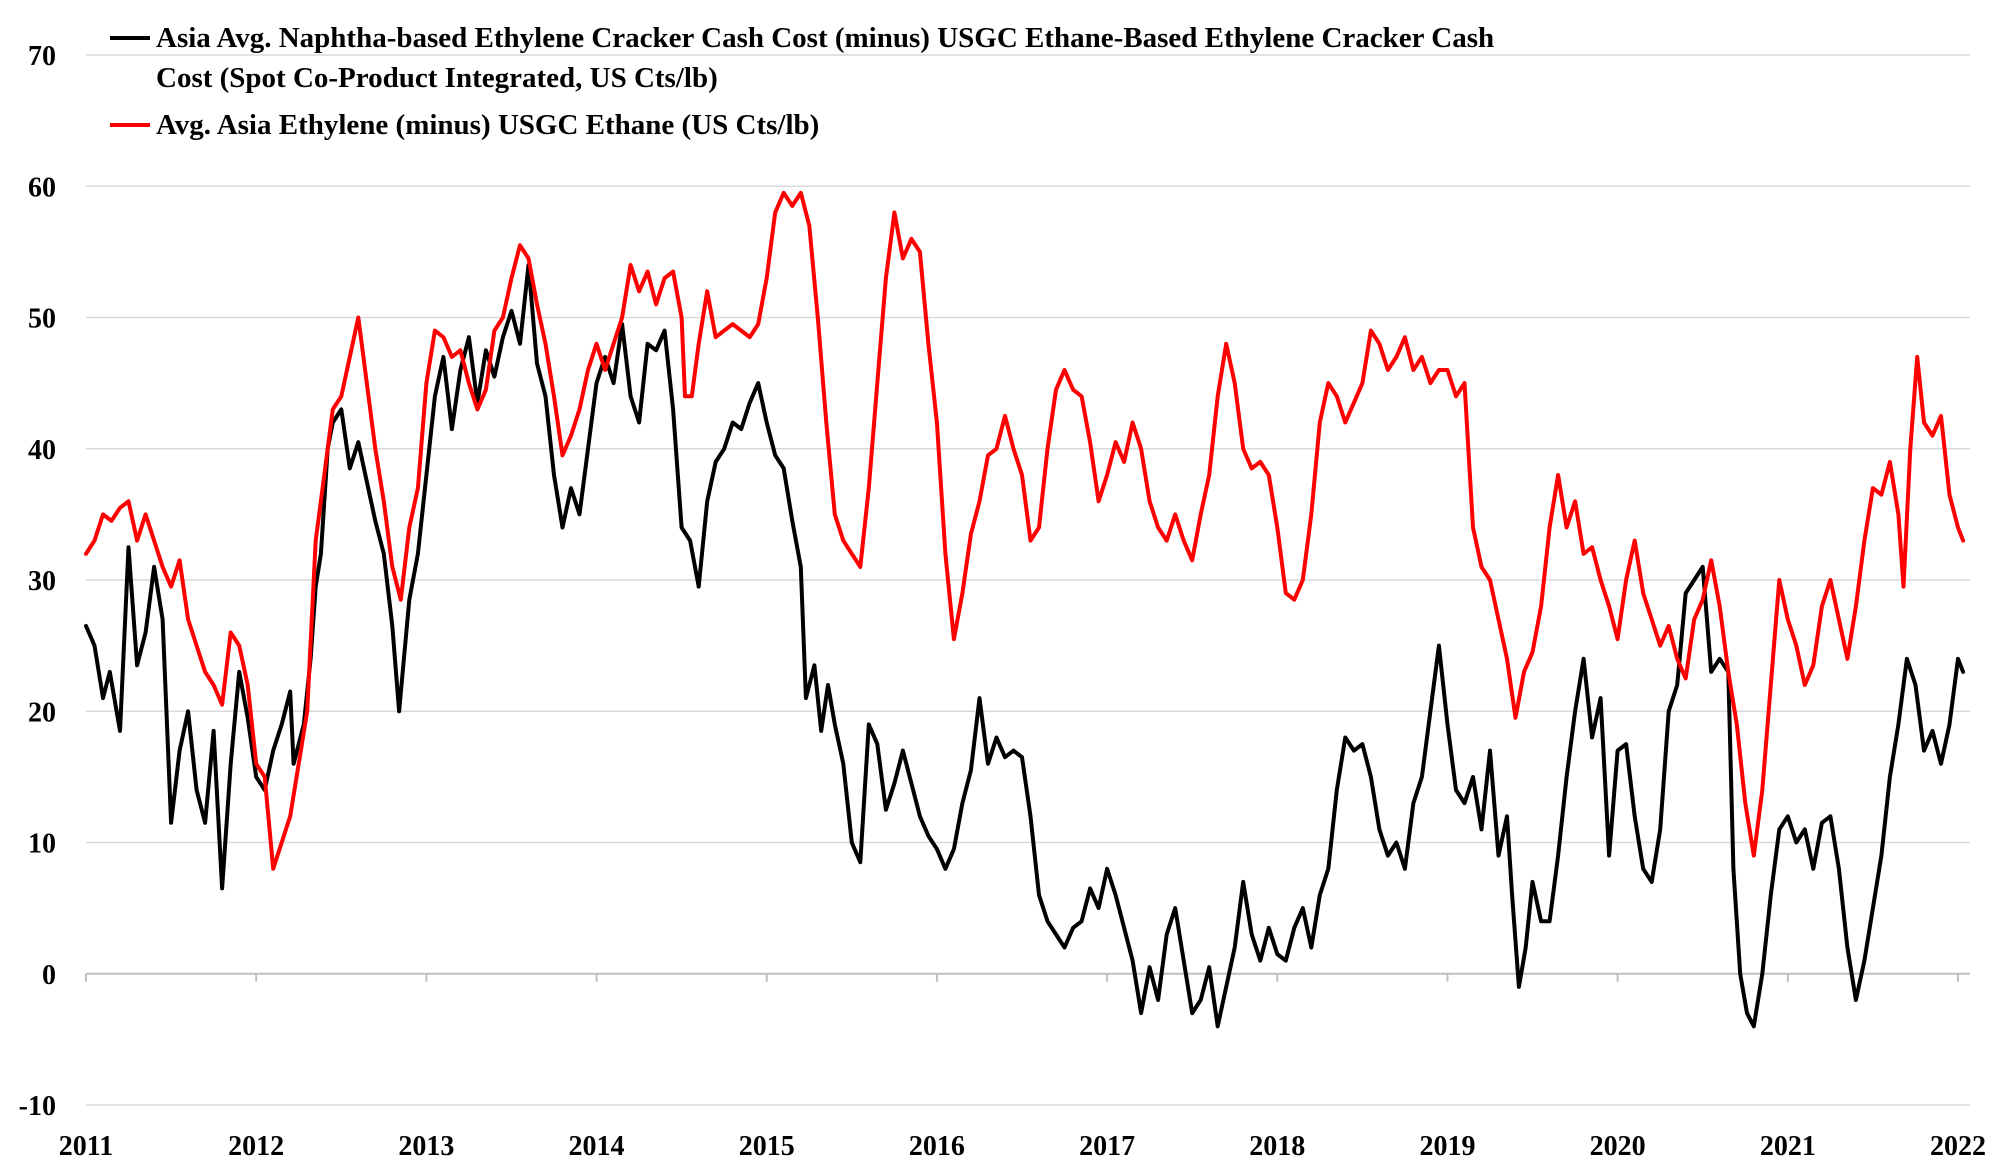 The height and width of the screenshot is (1170, 2002). I want to click on y-tick-label: 10, so click(42, 844).